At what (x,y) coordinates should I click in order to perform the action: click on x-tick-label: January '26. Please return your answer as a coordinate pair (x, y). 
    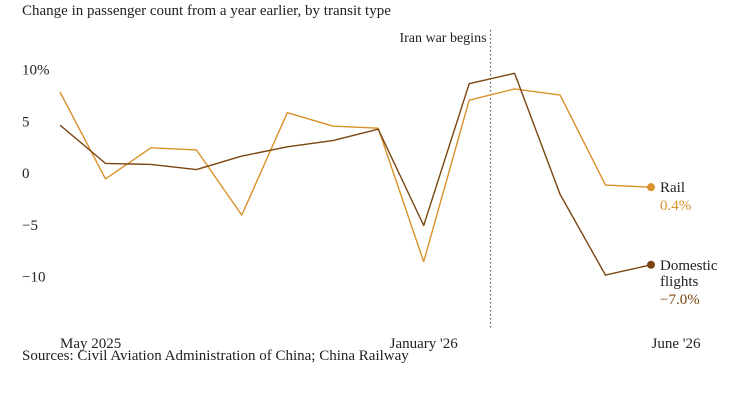
    Looking at the image, I should click on (424, 344).